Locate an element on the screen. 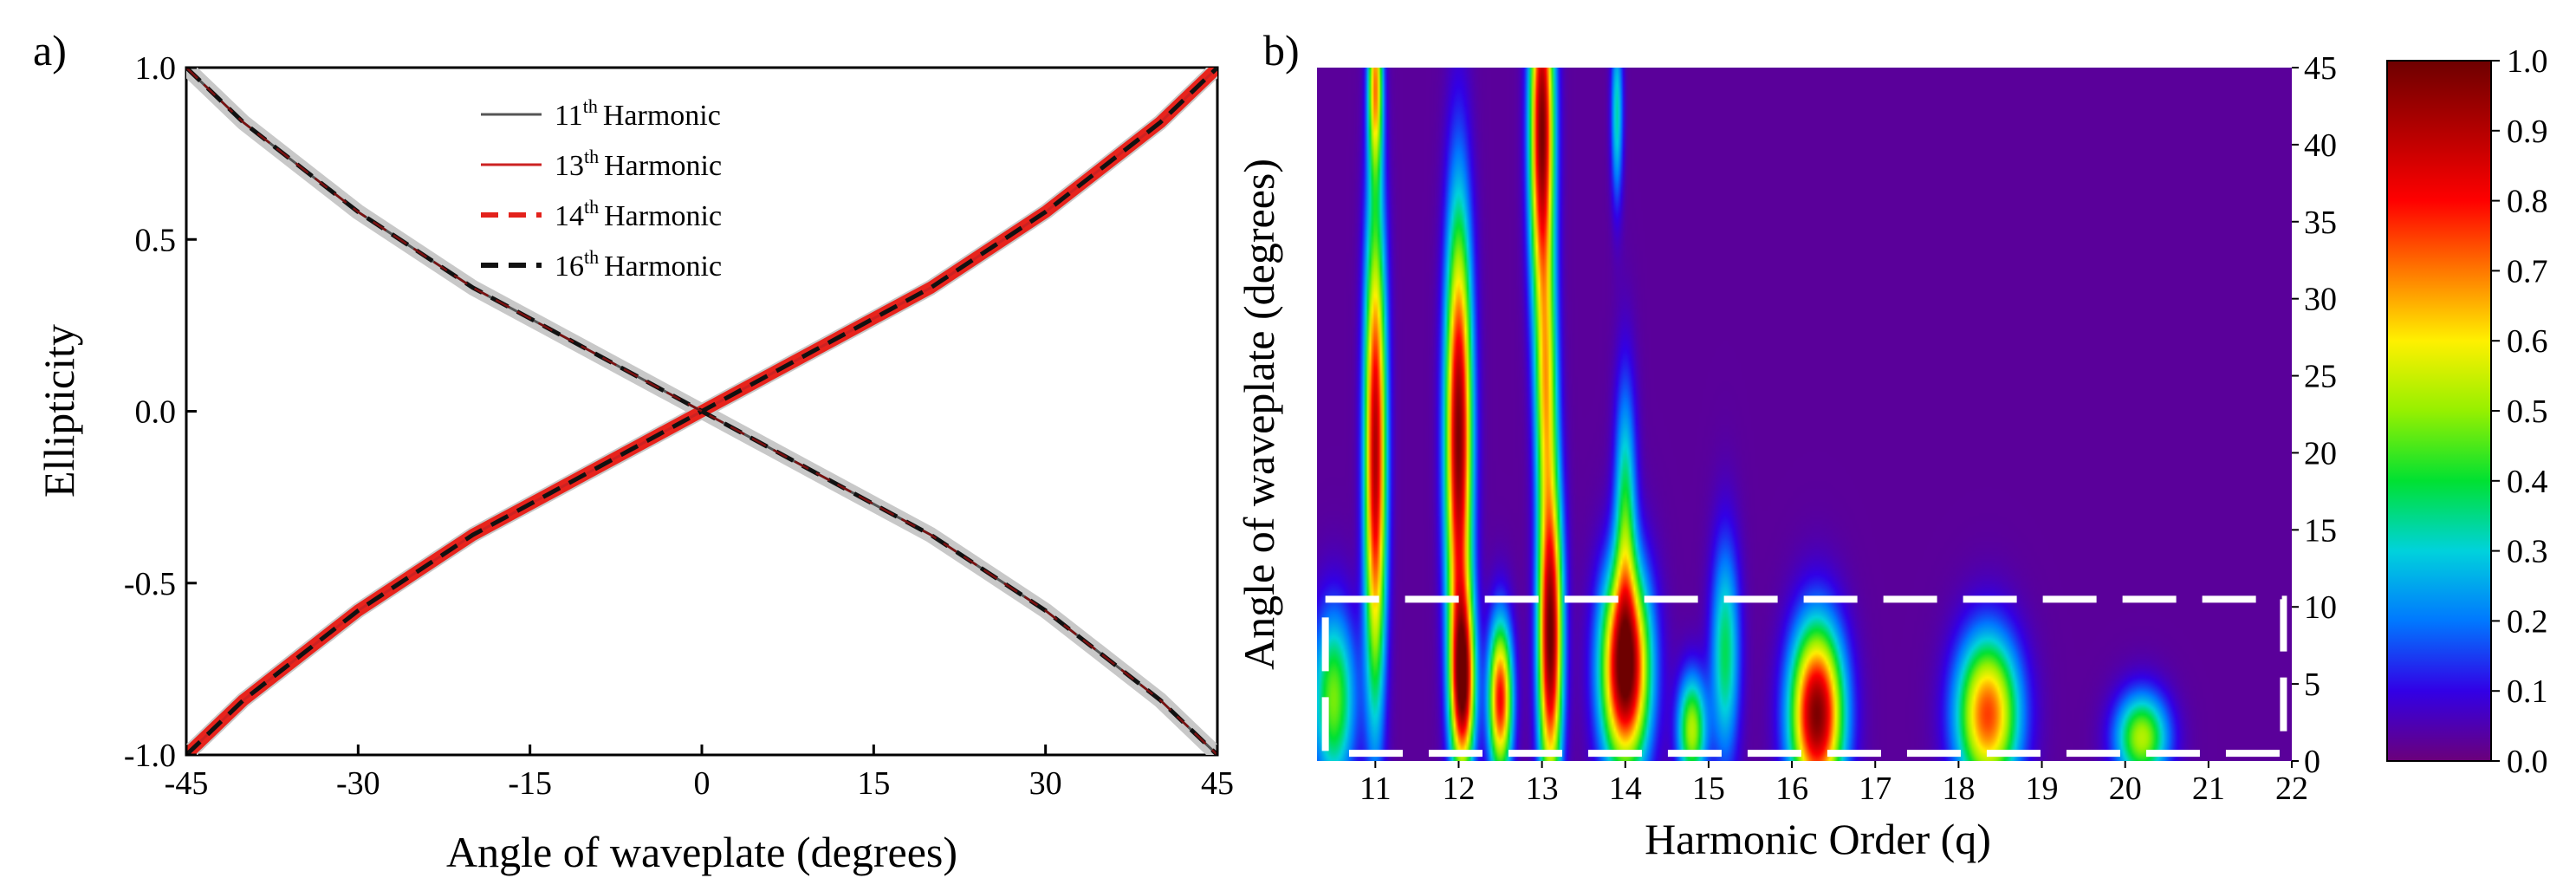 Image resolution: width=2576 pixels, height=878 pixels. colorbar-tick-label: 0.0 is located at coordinates (2528, 762).